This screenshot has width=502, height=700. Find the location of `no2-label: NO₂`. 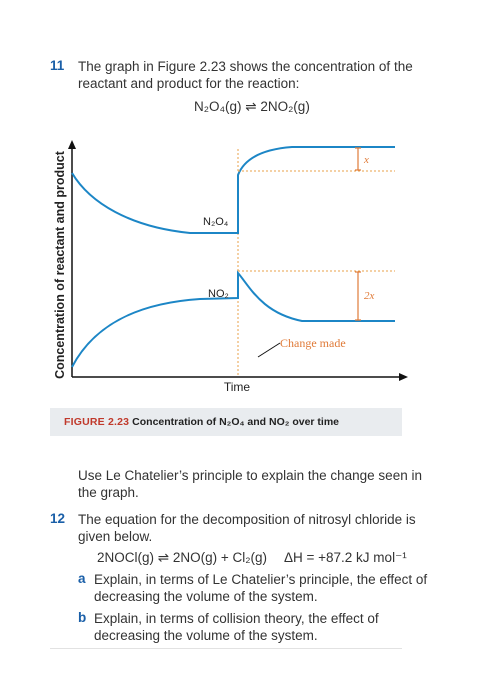

no2-label: NO₂ is located at coordinates (218, 294).